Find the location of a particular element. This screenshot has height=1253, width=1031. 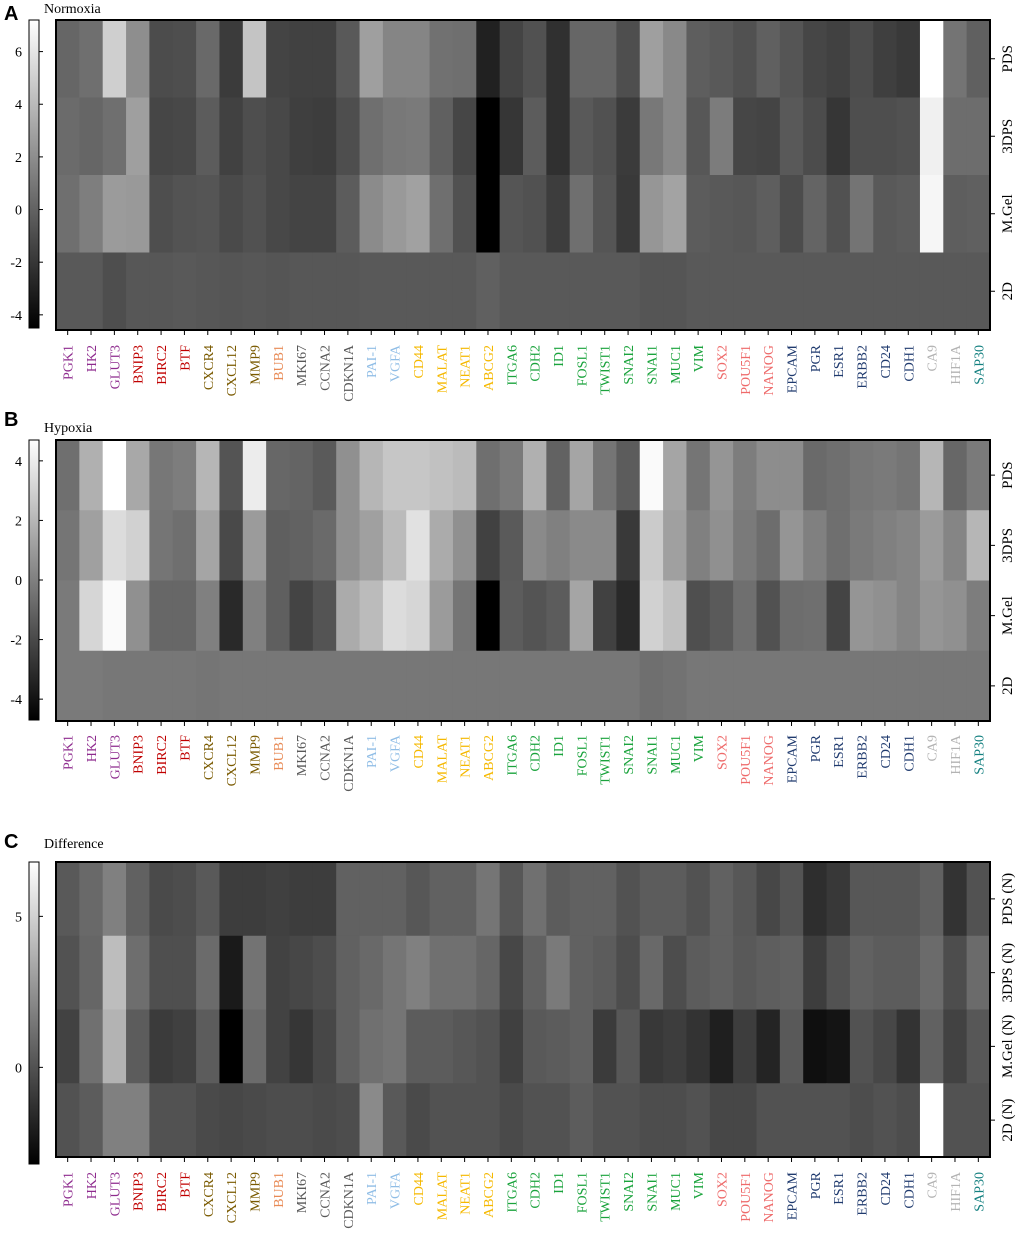

gene-label: BTF is located at coordinates (185, 1185).